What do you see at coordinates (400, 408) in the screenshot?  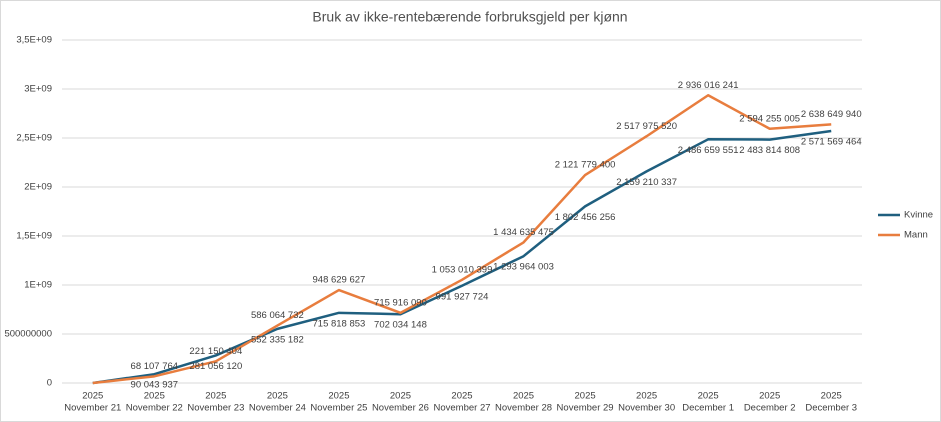 I see `x-tick-label: November 26` at bounding box center [400, 408].